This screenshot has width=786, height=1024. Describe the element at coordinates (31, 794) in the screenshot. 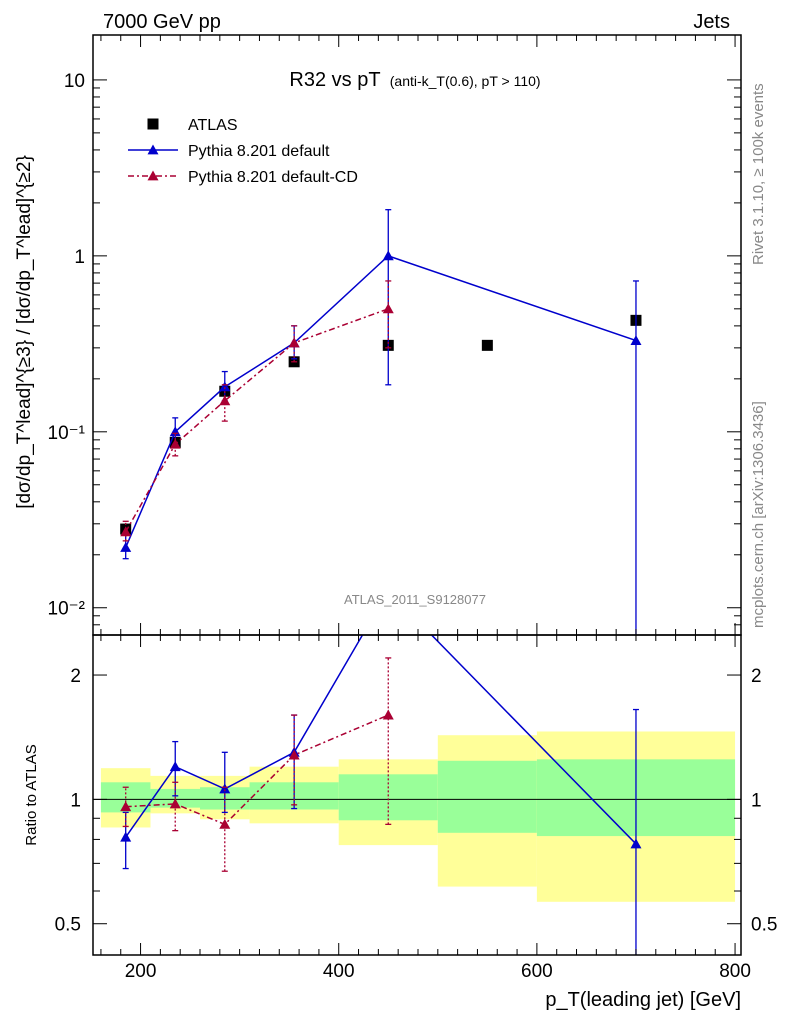

I see `ratio-y-axis-label: Ratio to ATLAS` at that location.